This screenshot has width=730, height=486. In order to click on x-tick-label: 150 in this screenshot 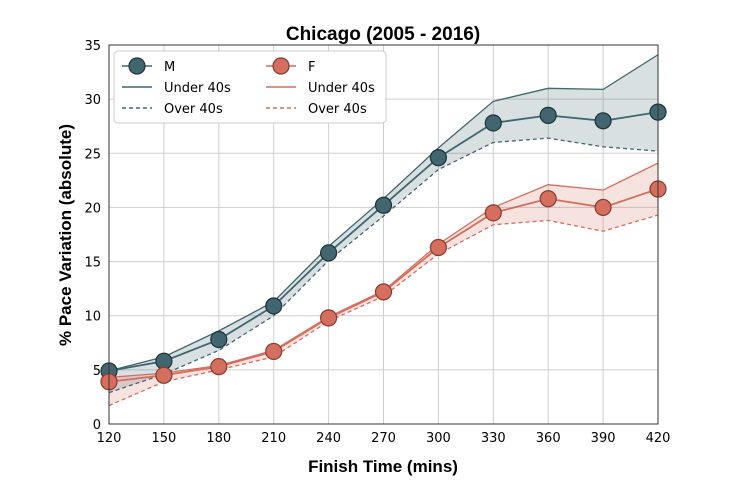, I will do `click(163, 438)`.